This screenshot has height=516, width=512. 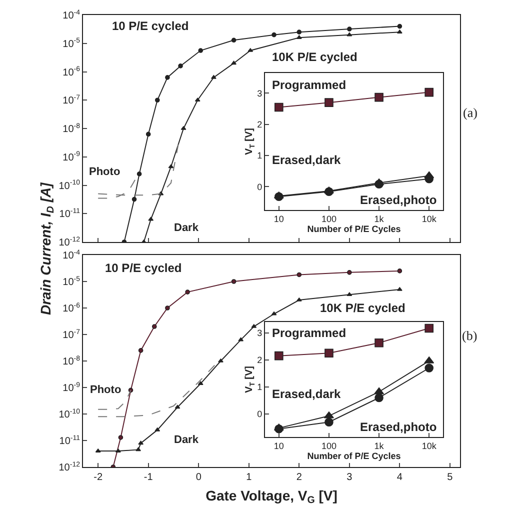 What do you see at coordinates (299, 477) in the screenshot?
I see `x-tick-label: 2` at bounding box center [299, 477].